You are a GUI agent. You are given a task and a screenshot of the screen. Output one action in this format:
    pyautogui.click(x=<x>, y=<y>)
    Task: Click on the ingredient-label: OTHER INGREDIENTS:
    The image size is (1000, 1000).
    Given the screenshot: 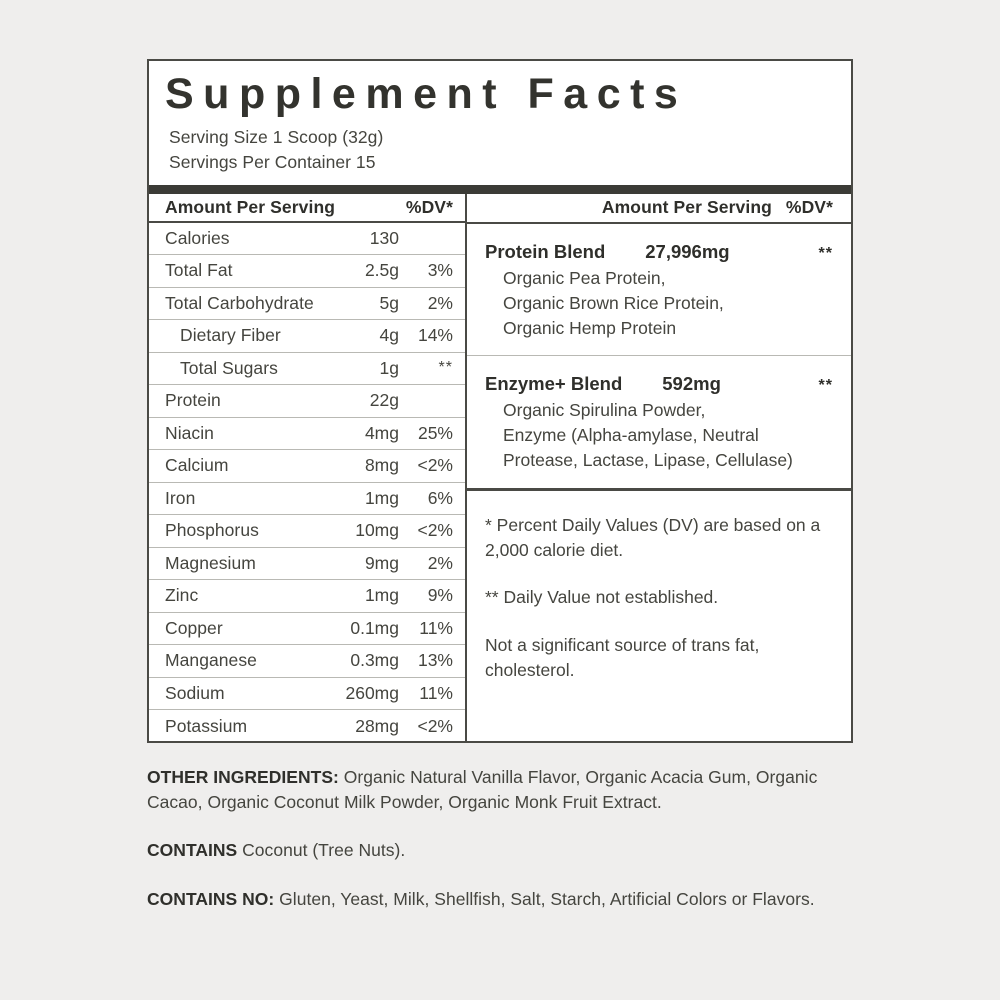 What is the action you would take?
    pyautogui.click(x=243, y=777)
    